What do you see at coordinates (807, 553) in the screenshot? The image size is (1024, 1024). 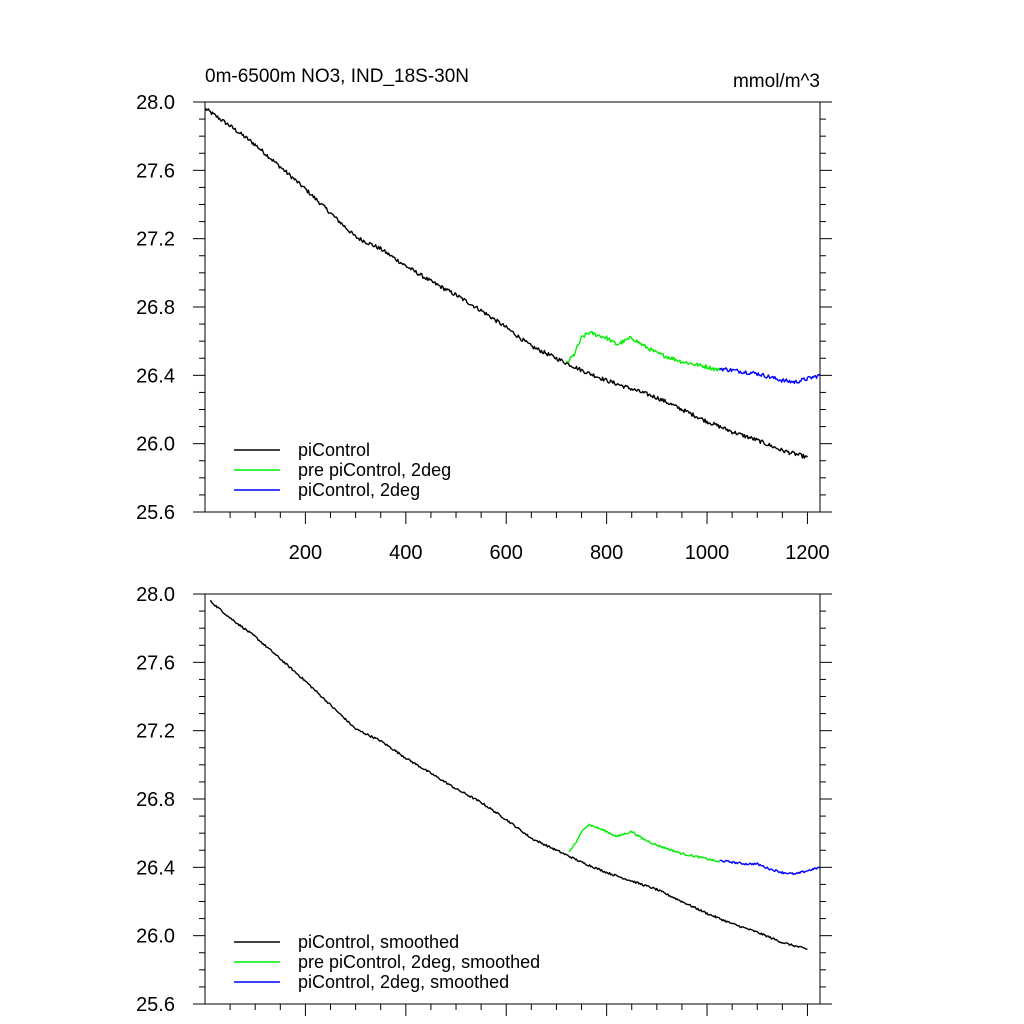 I see `x-tick-label: 1200` at bounding box center [807, 553].